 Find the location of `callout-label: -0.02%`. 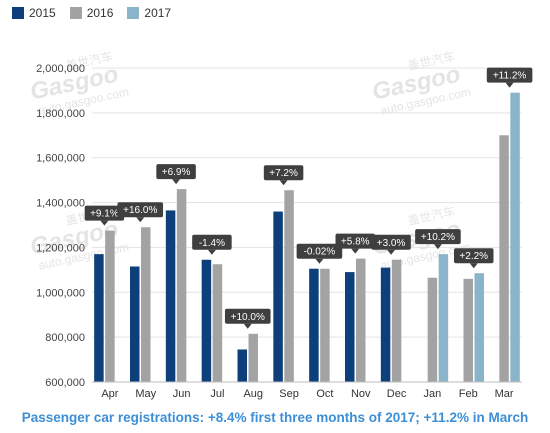

callout-label: -0.02% is located at coordinates (320, 252).